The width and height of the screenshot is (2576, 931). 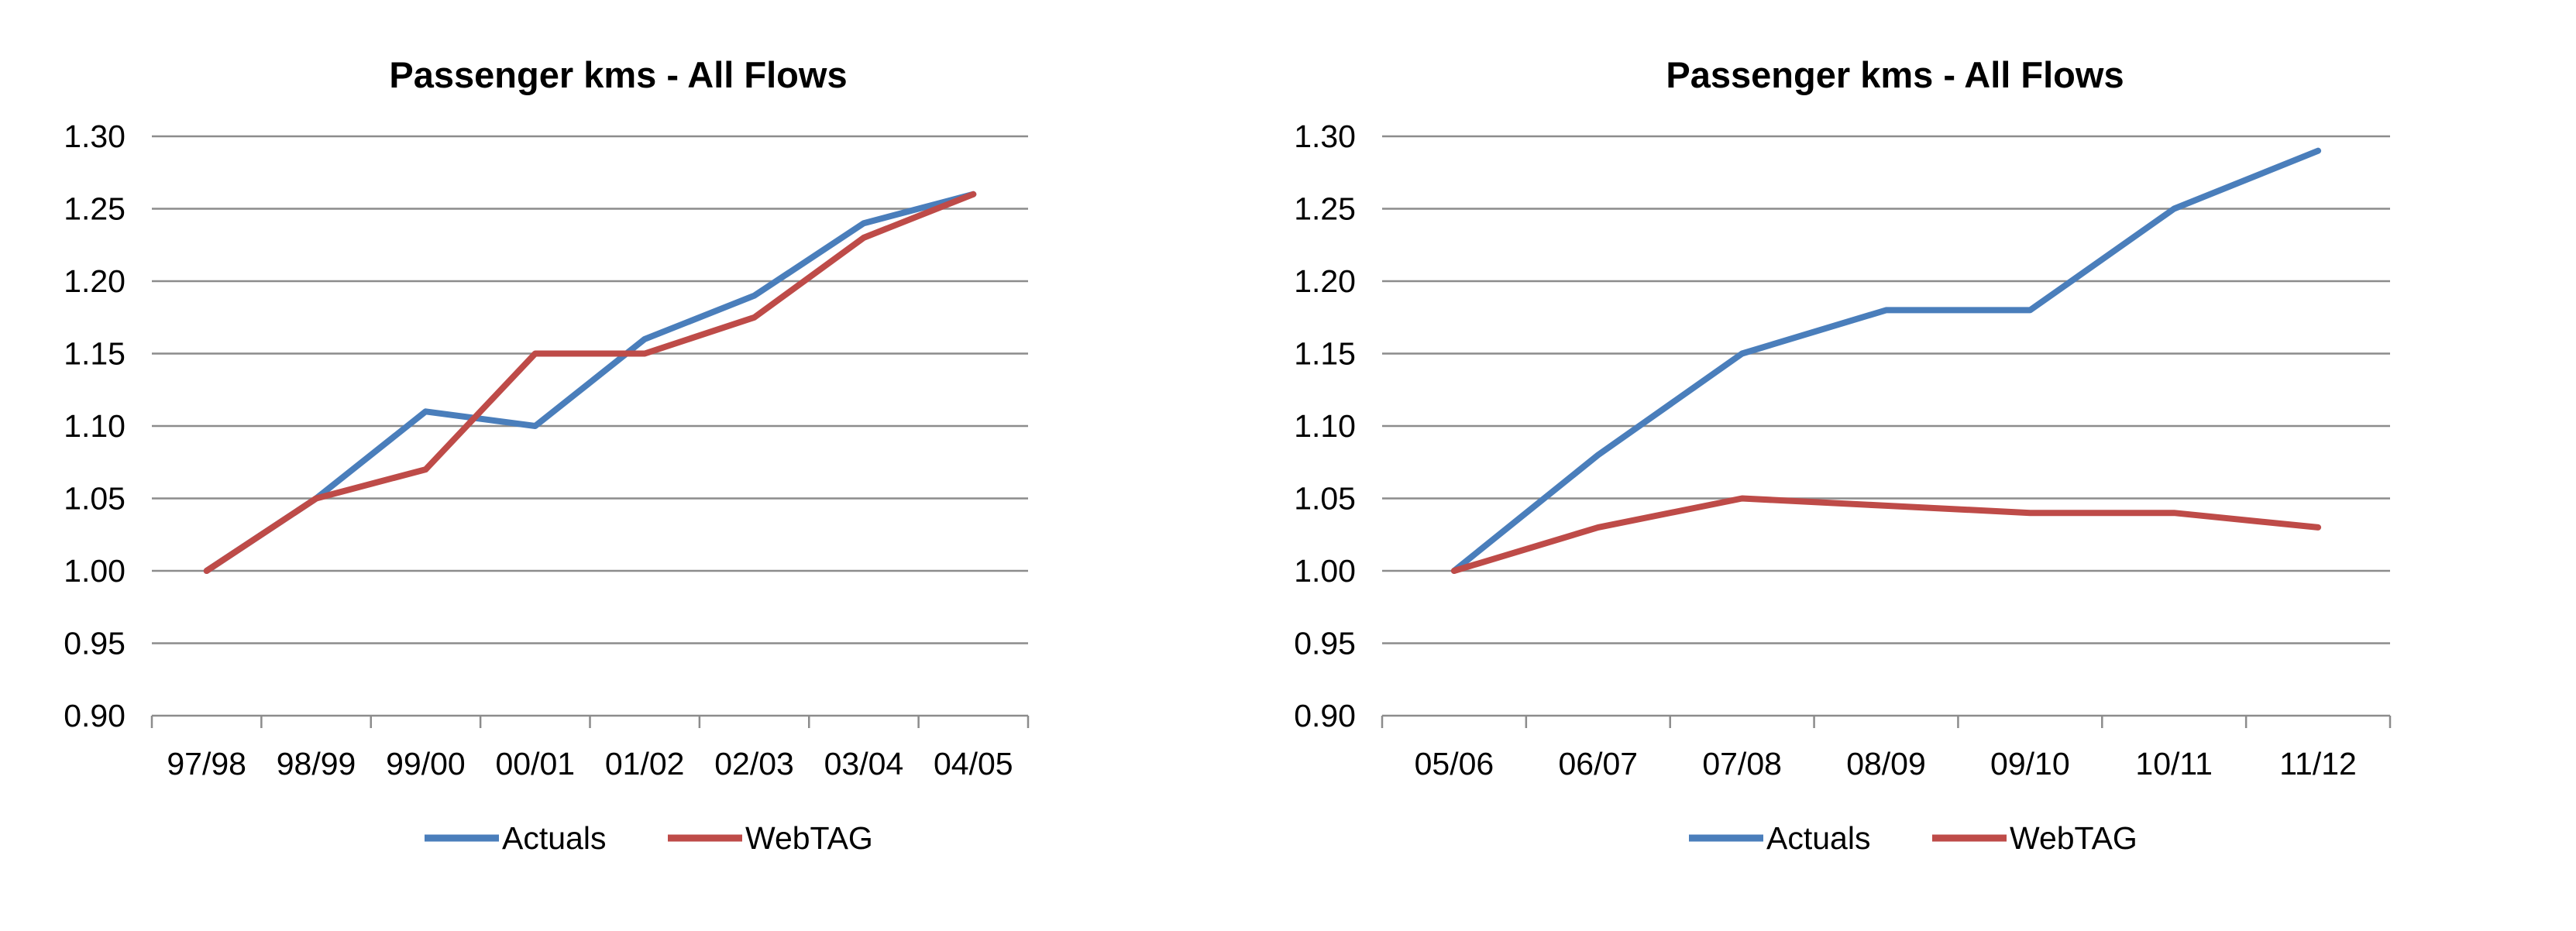 I want to click on x-tick-label: 04/05, so click(x=973, y=764).